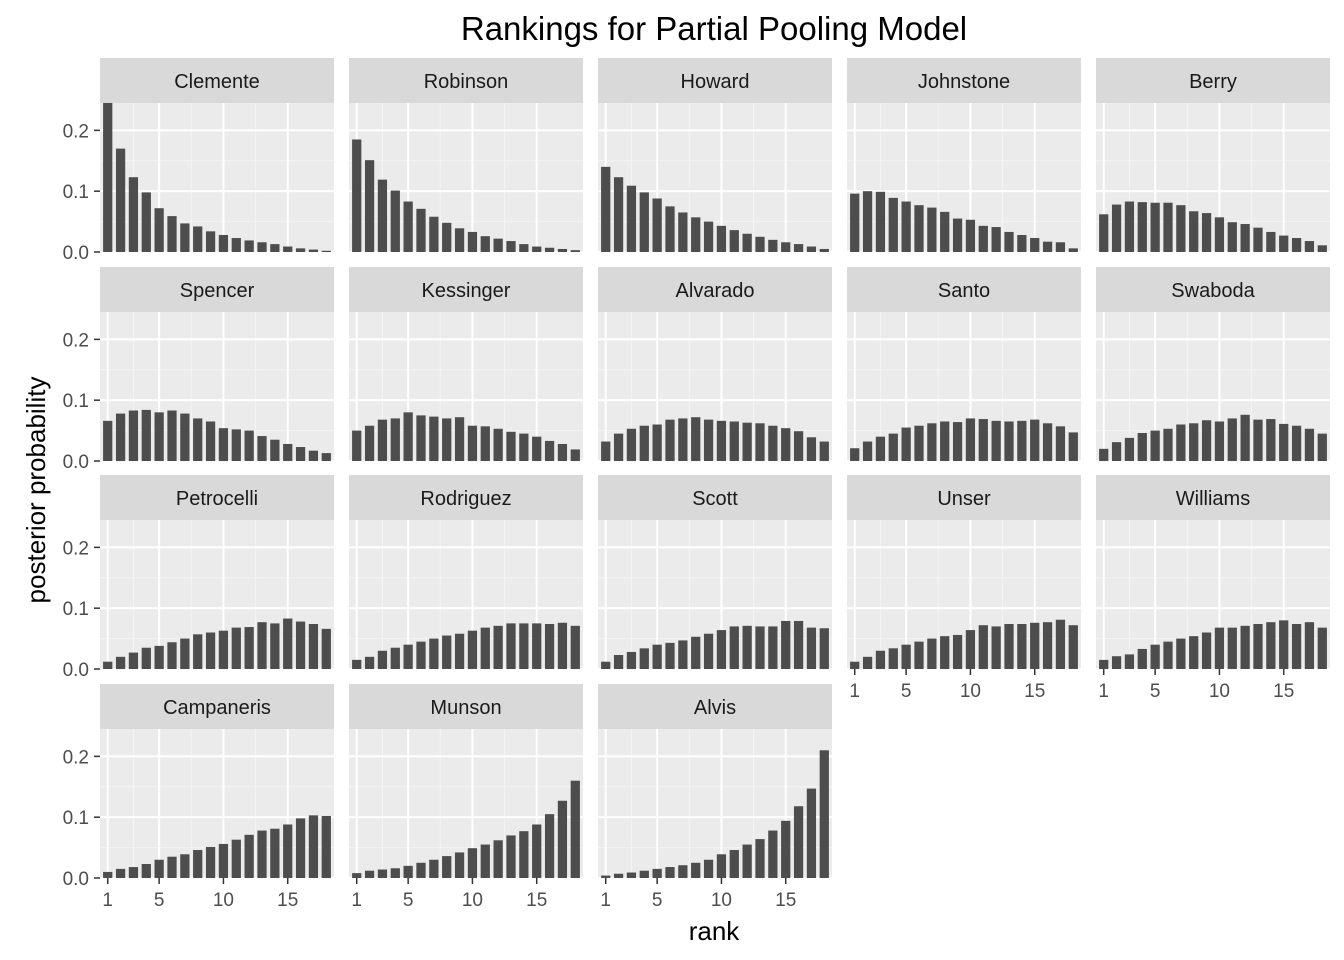 The width and height of the screenshot is (1344, 960). What do you see at coordinates (1155, 691) in the screenshot?
I see `x-tick-label: 5` at bounding box center [1155, 691].